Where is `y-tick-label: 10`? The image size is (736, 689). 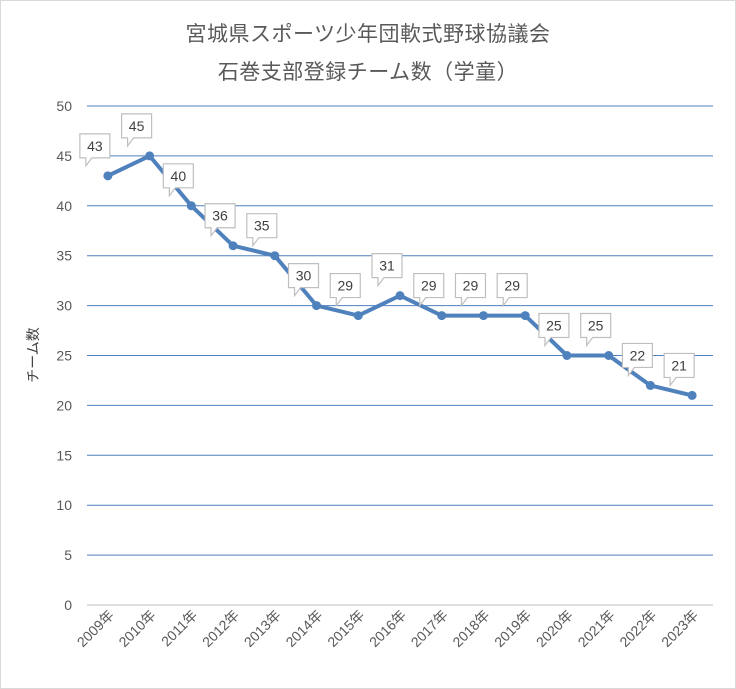
y-tick-label: 10 is located at coordinates (64, 505).